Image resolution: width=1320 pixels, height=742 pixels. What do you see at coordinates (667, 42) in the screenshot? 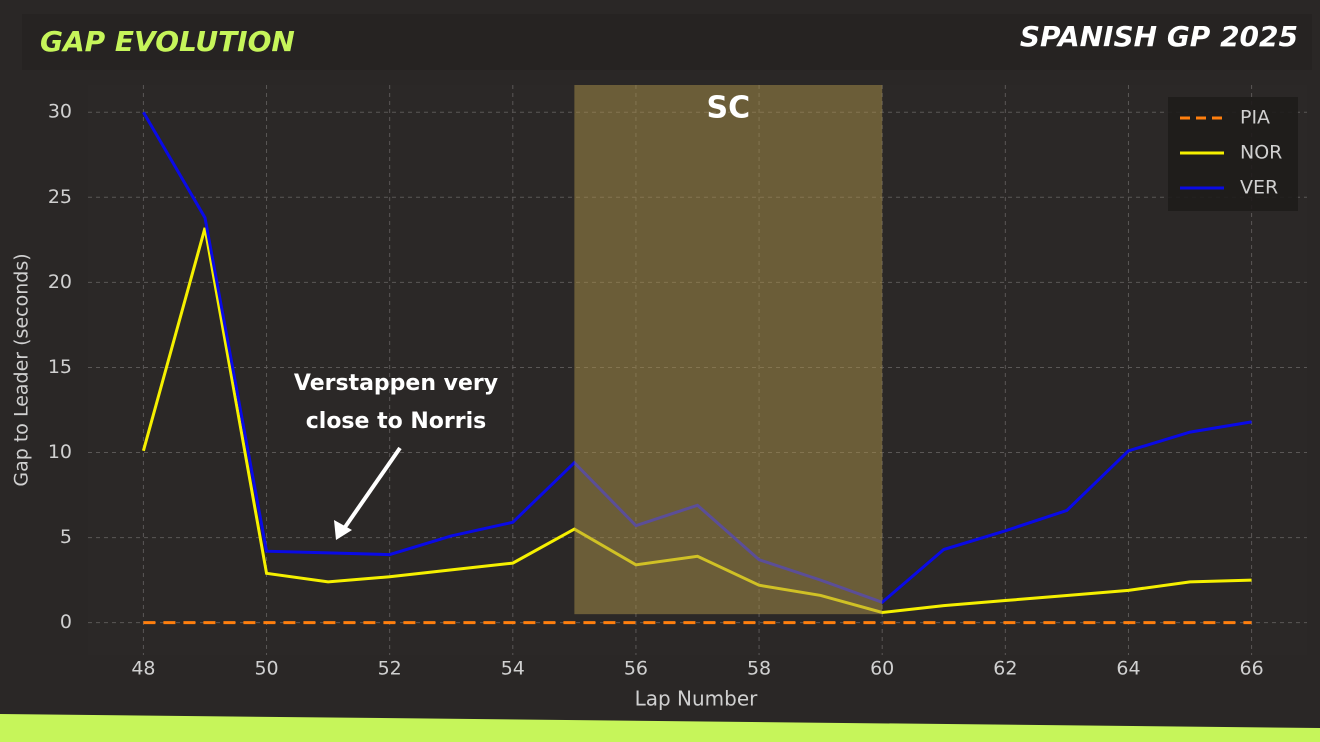
I see `header-band` at bounding box center [667, 42].